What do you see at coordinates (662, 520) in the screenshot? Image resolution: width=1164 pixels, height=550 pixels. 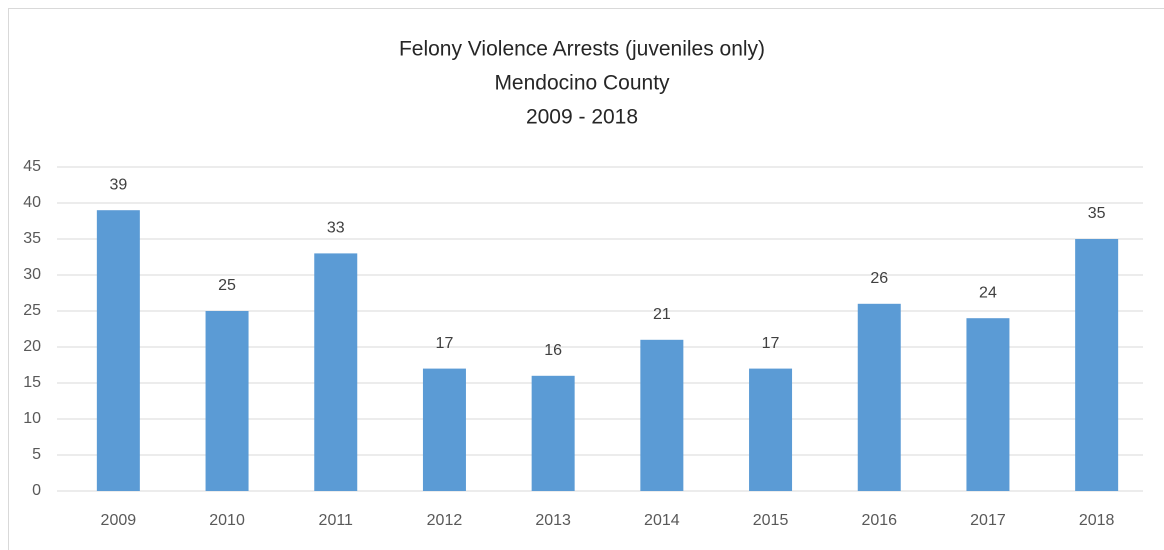 I see `x-tick-label: 2014` at bounding box center [662, 520].